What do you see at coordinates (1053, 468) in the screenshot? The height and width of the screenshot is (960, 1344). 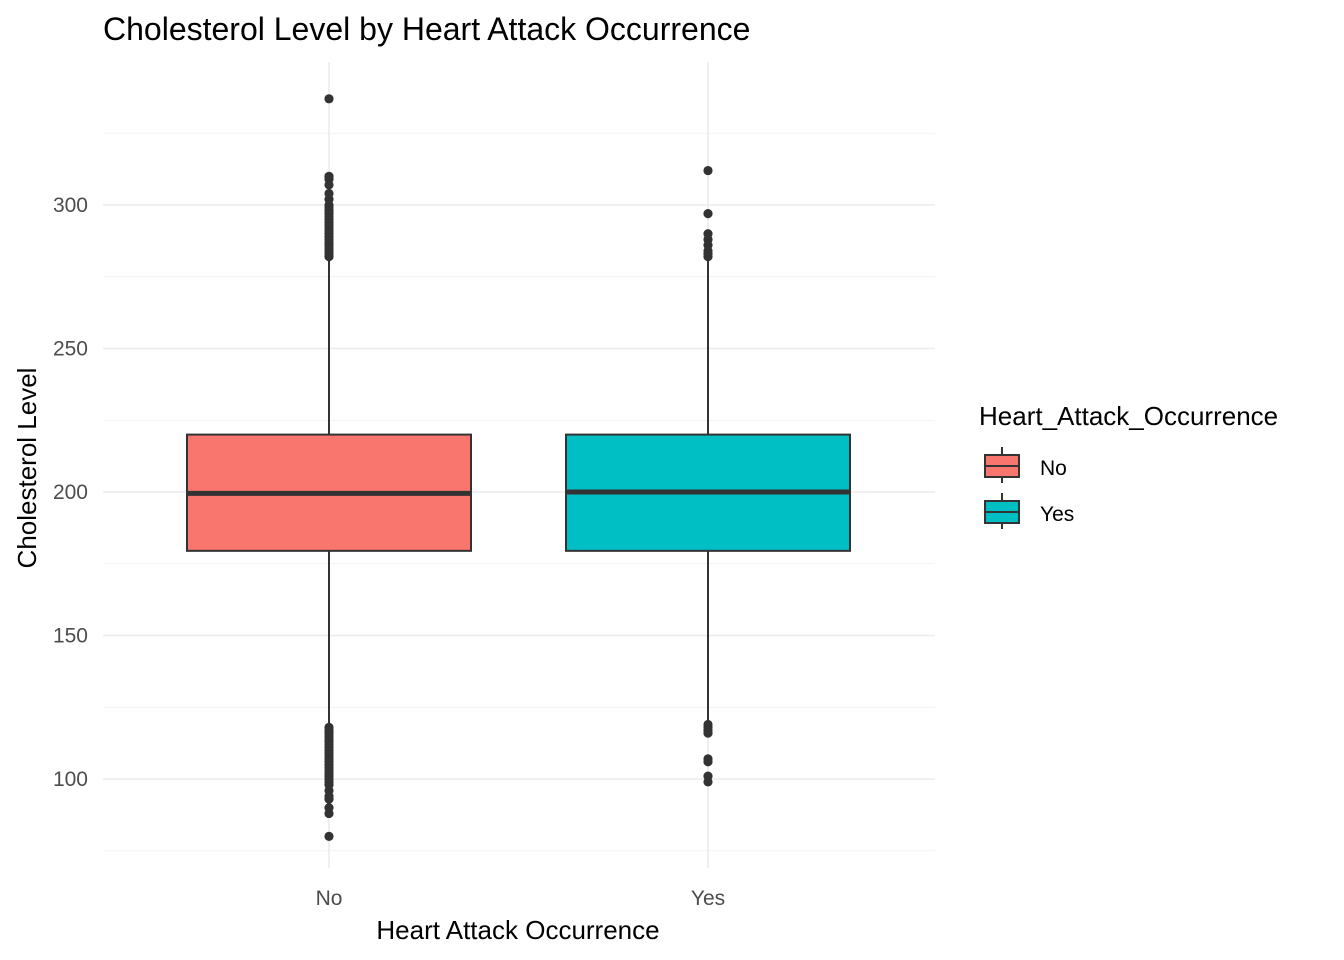 I see `legend-label: No` at bounding box center [1053, 468].